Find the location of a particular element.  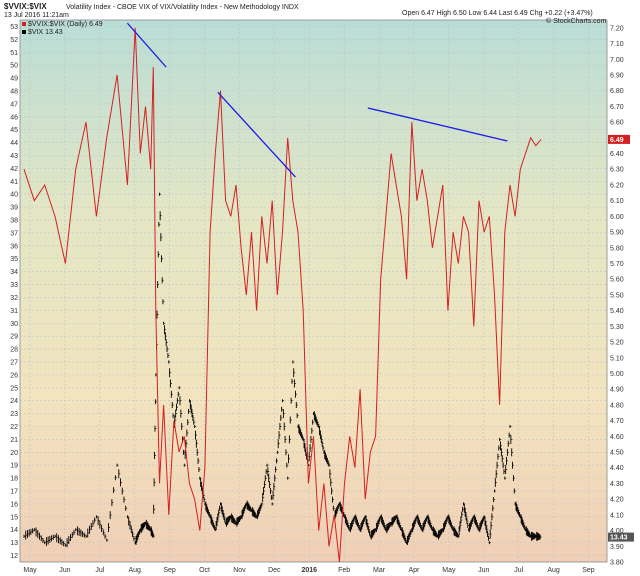

right-tick-label: 4.60 is located at coordinates (617, 437).